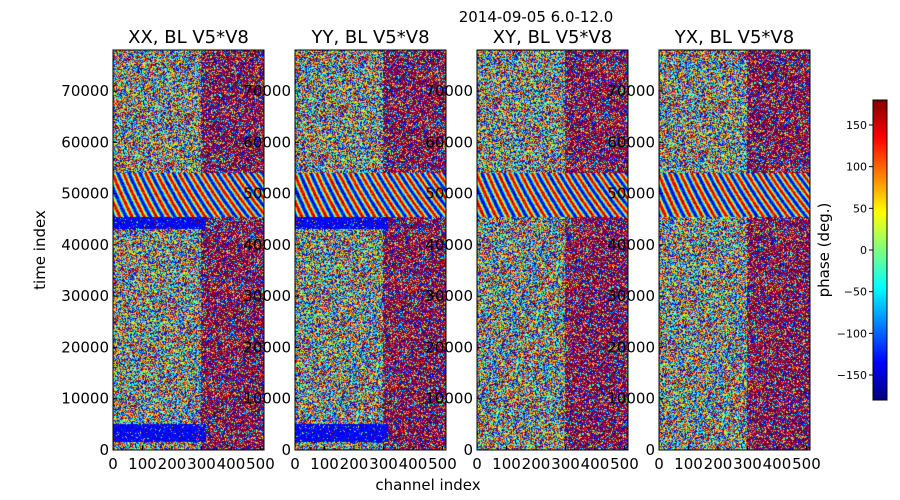 The image size is (900, 500). I want to click on panel-title: XY, BL V5*V8, so click(552, 37).